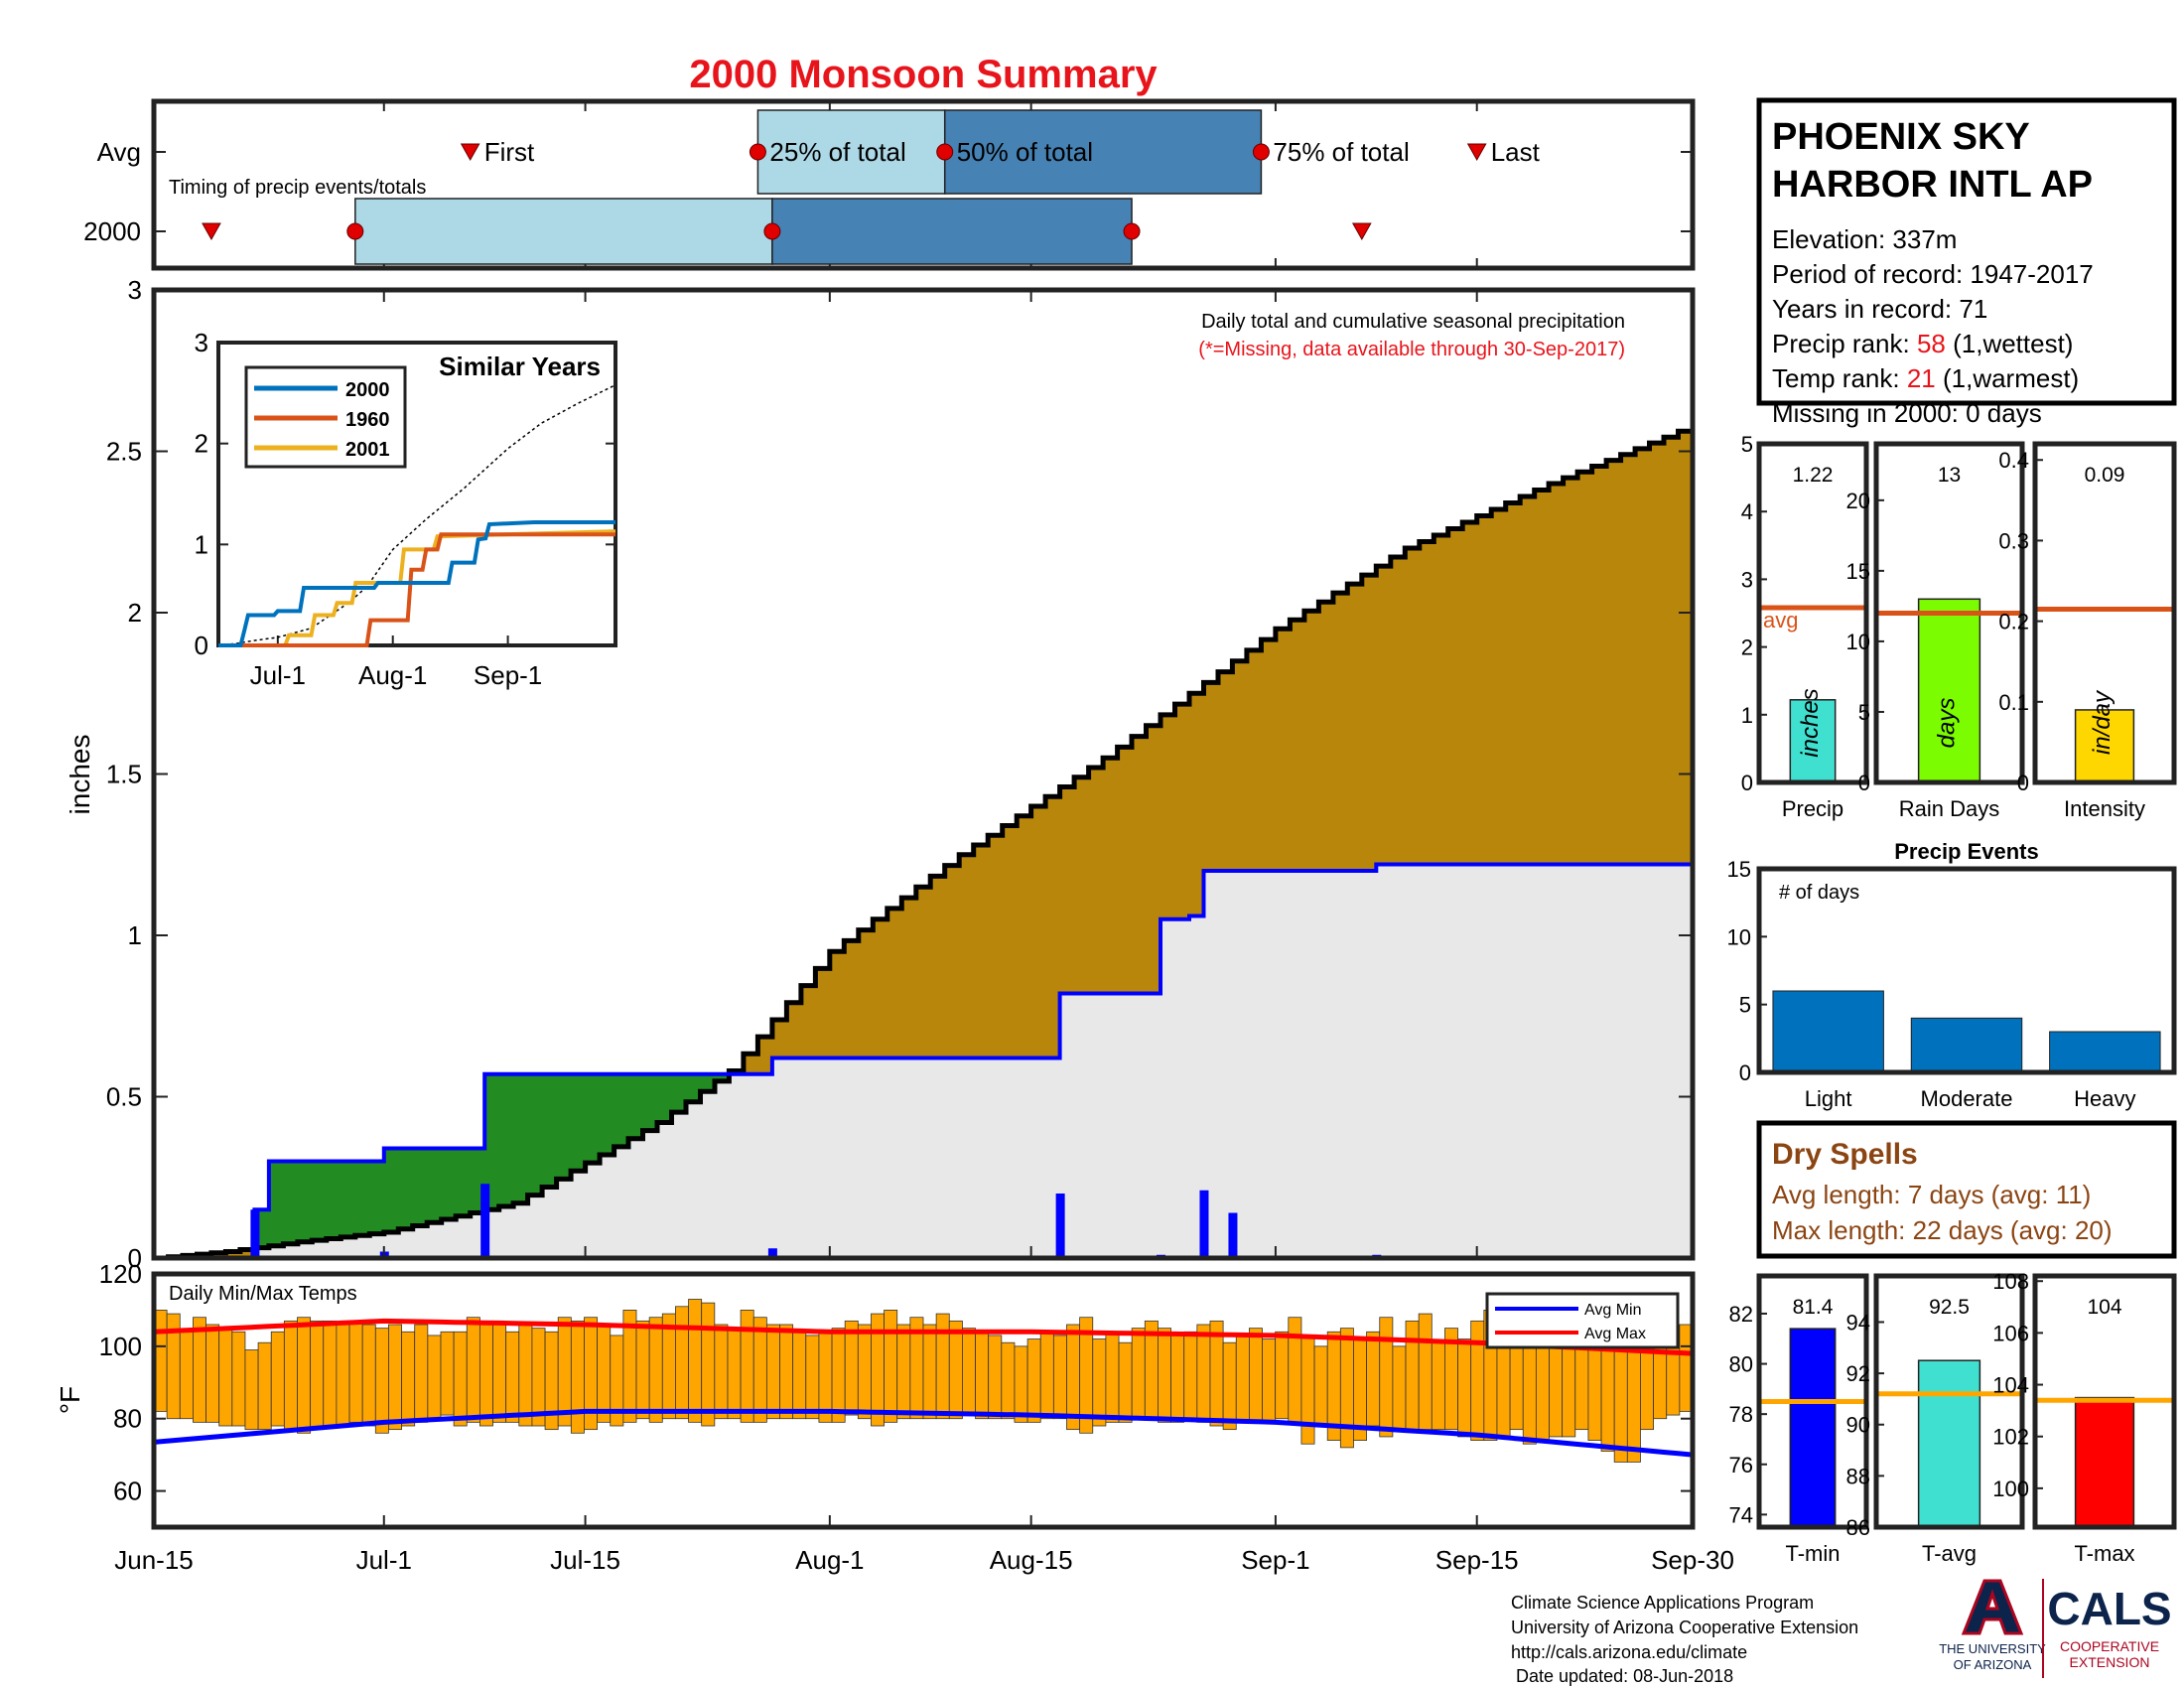  What do you see at coordinates (2104, 808) in the screenshot?
I see `intensity-stat-category-label: Intensity` at bounding box center [2104, 808].